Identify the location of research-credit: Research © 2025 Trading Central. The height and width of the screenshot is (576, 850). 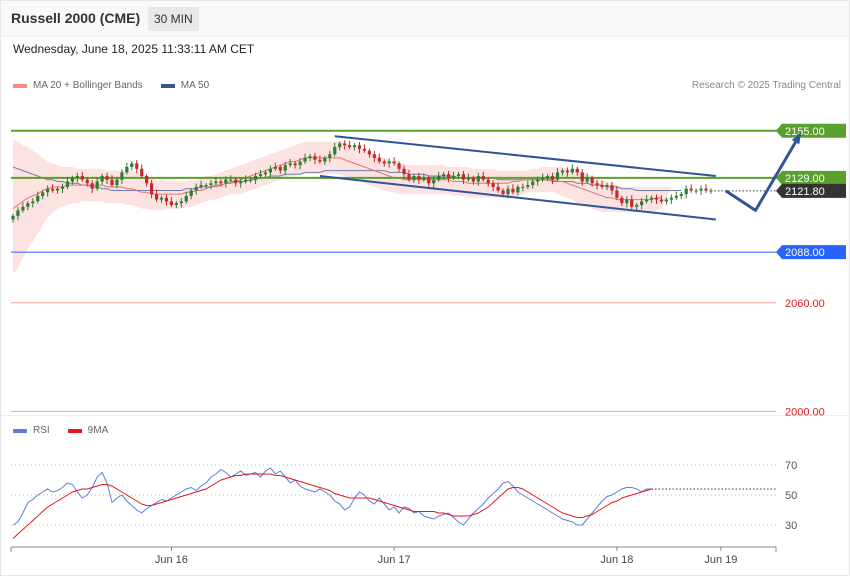
(766, 85).